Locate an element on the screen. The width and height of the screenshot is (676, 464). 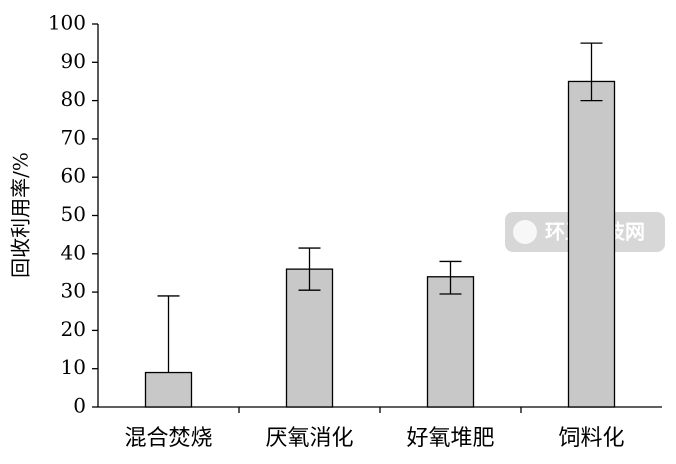
y-tick-label: 30 is located at coordinates (73, 291).